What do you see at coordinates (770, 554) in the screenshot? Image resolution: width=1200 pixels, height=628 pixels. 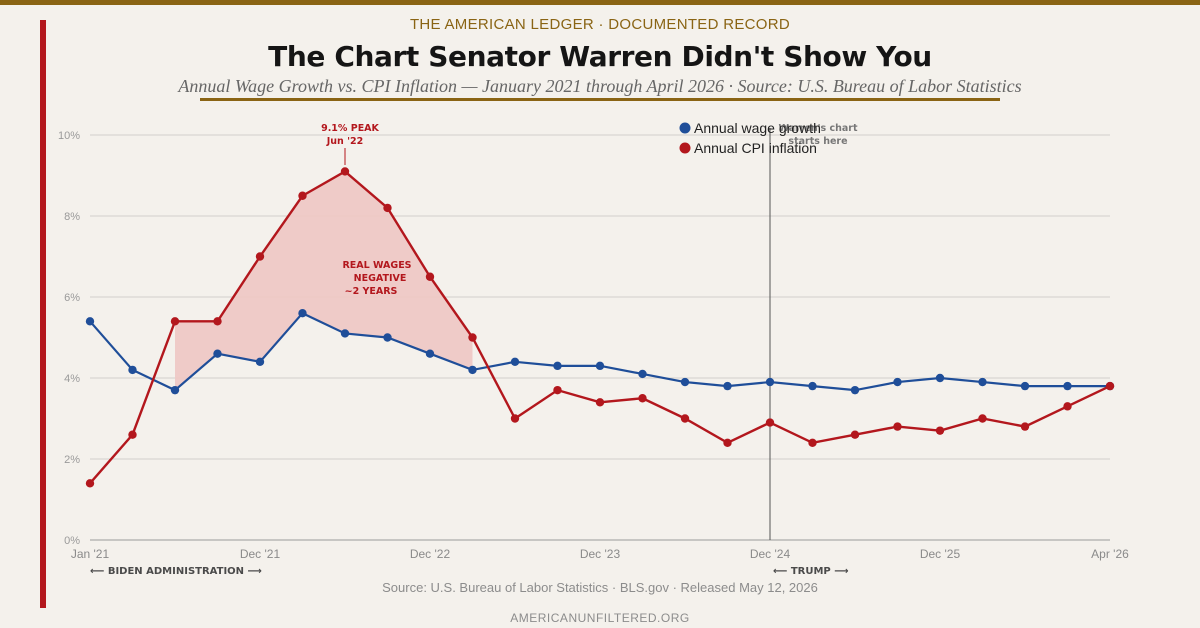 I see `x-tick-label: Dec '24` at bounding box center [770, 554].